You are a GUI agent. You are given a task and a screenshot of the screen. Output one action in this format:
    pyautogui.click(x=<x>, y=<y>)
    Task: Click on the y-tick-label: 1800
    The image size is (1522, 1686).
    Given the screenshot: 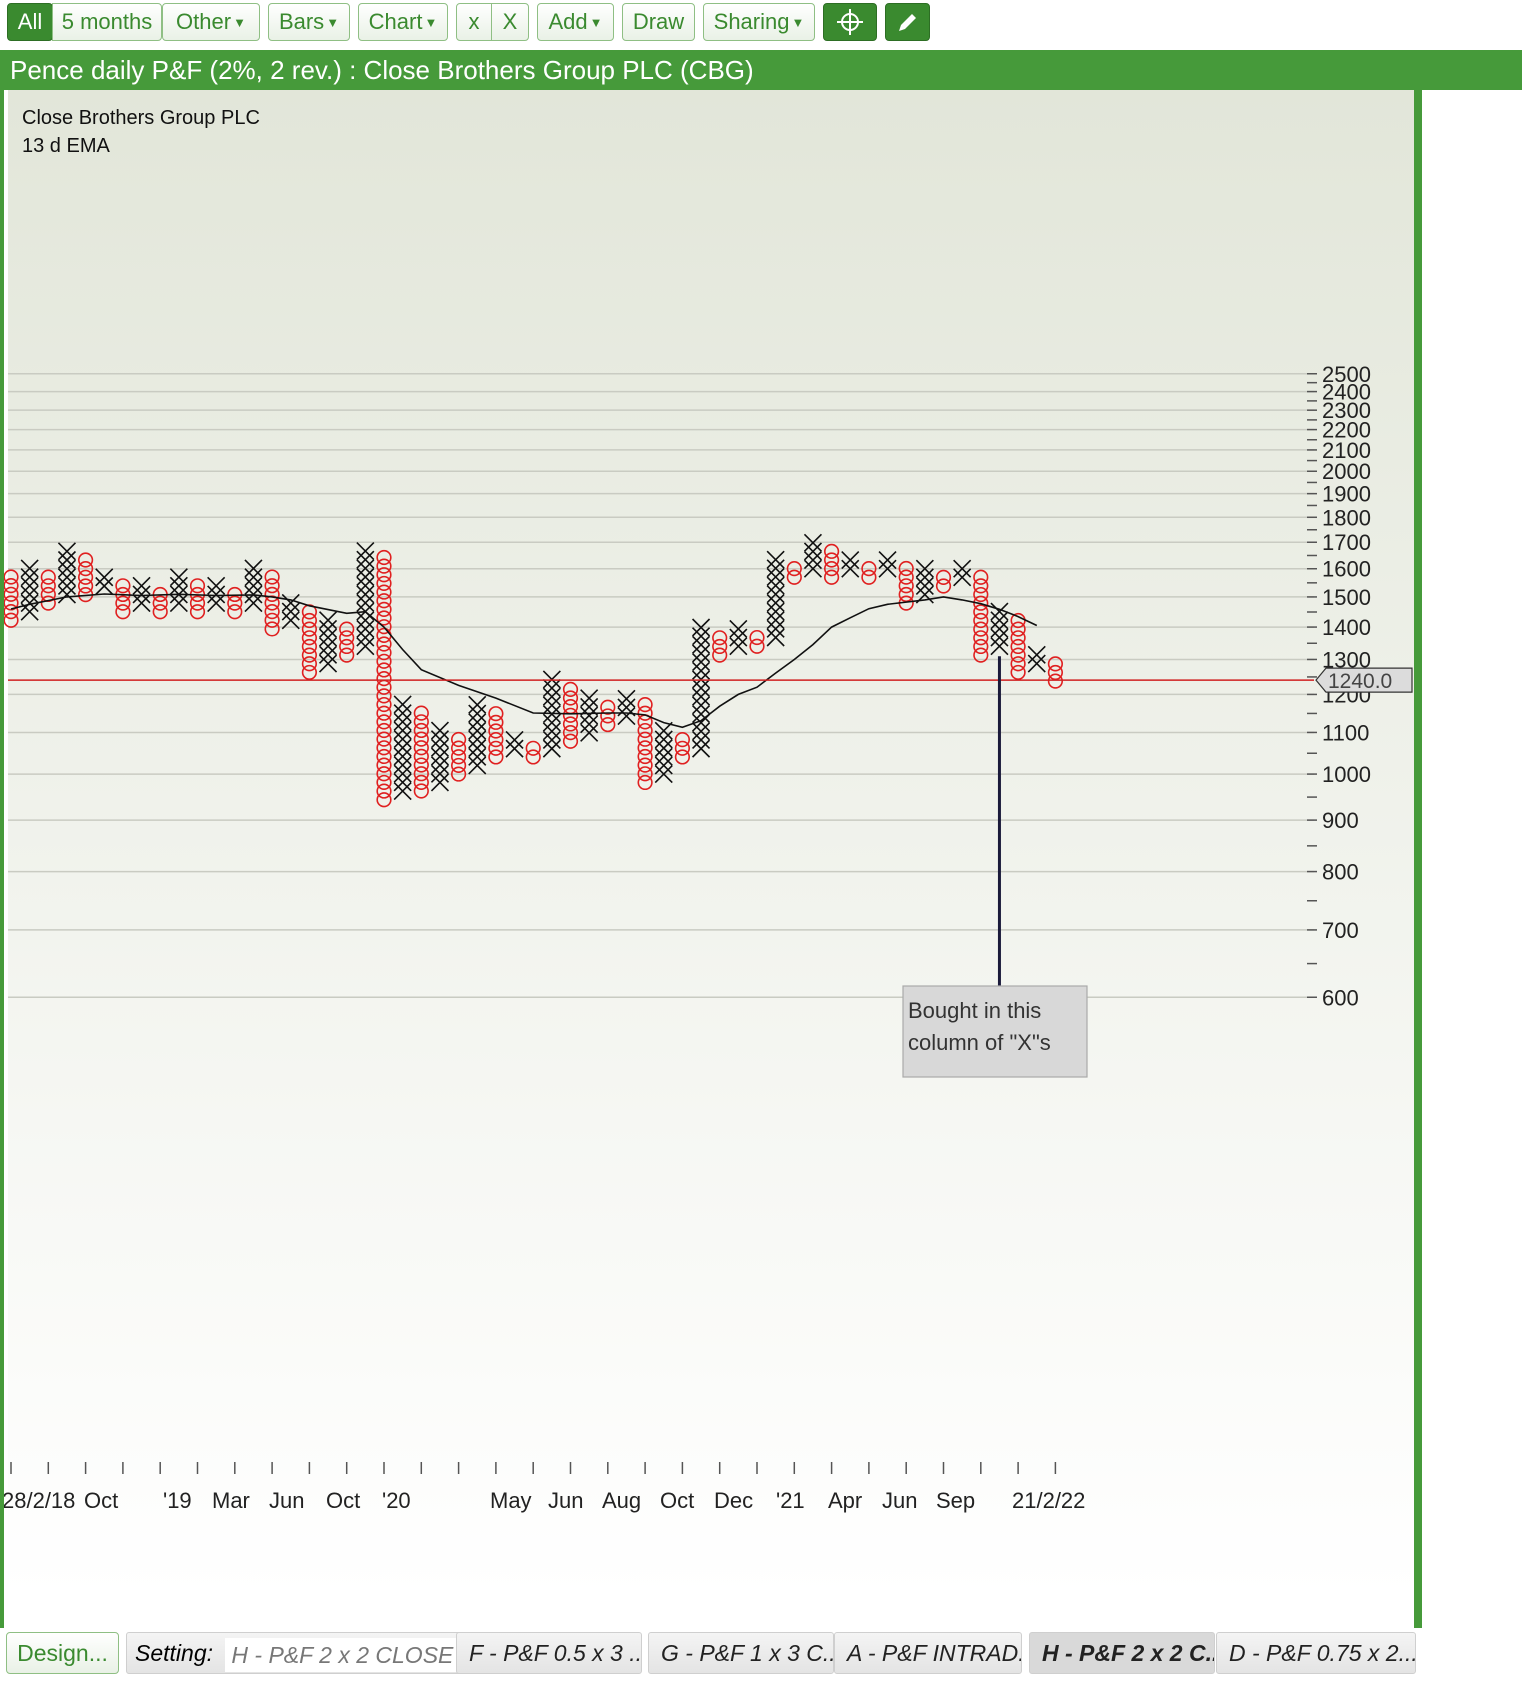 What is the action you would take?
    pyautogui.click(x=1346, y=517)
    